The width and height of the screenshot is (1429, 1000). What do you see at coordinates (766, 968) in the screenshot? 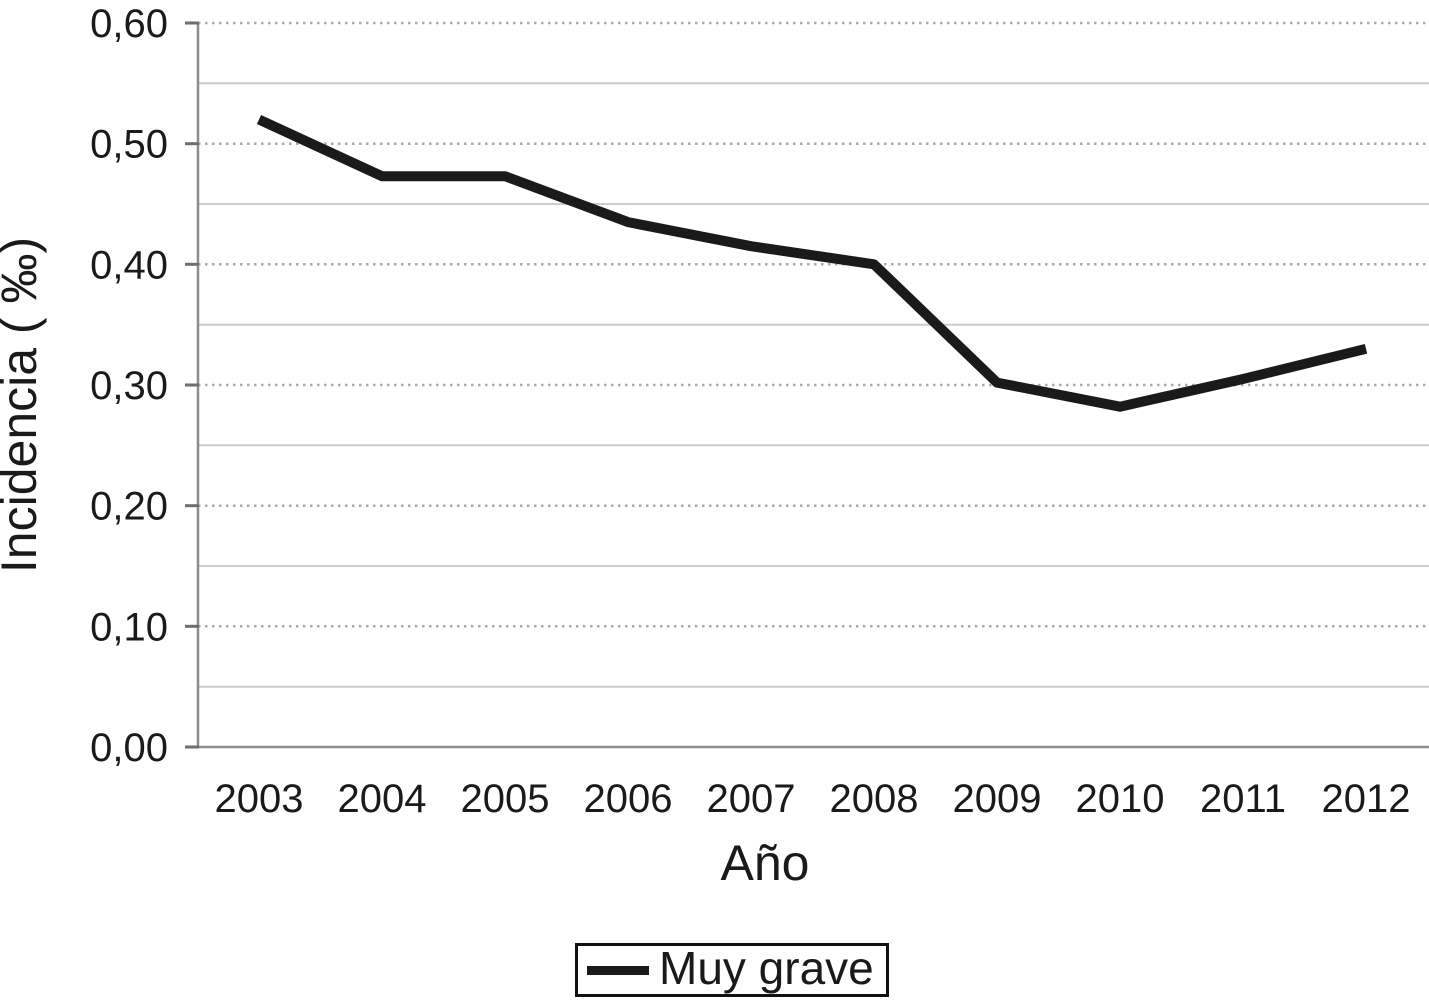
I see `legend-series-label: Muy grave` at bounding box center [766, 968].